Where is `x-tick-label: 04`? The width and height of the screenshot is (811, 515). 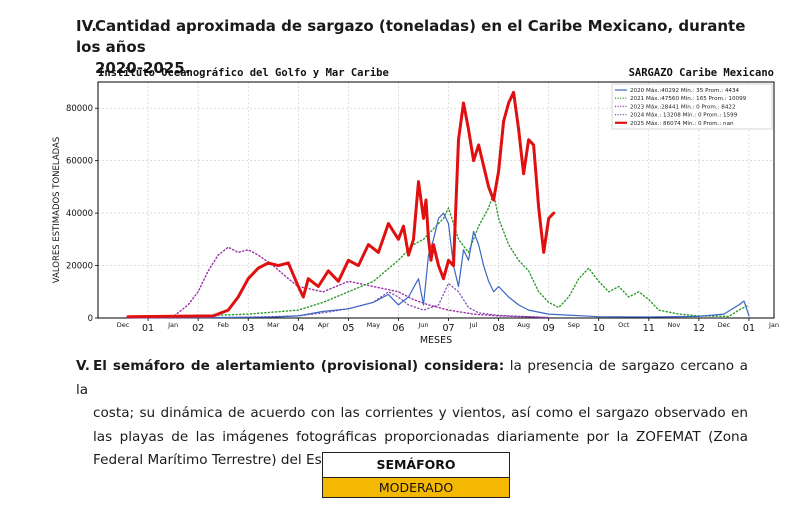
x-tick-label: 04 is located at coordinates (298, 328).